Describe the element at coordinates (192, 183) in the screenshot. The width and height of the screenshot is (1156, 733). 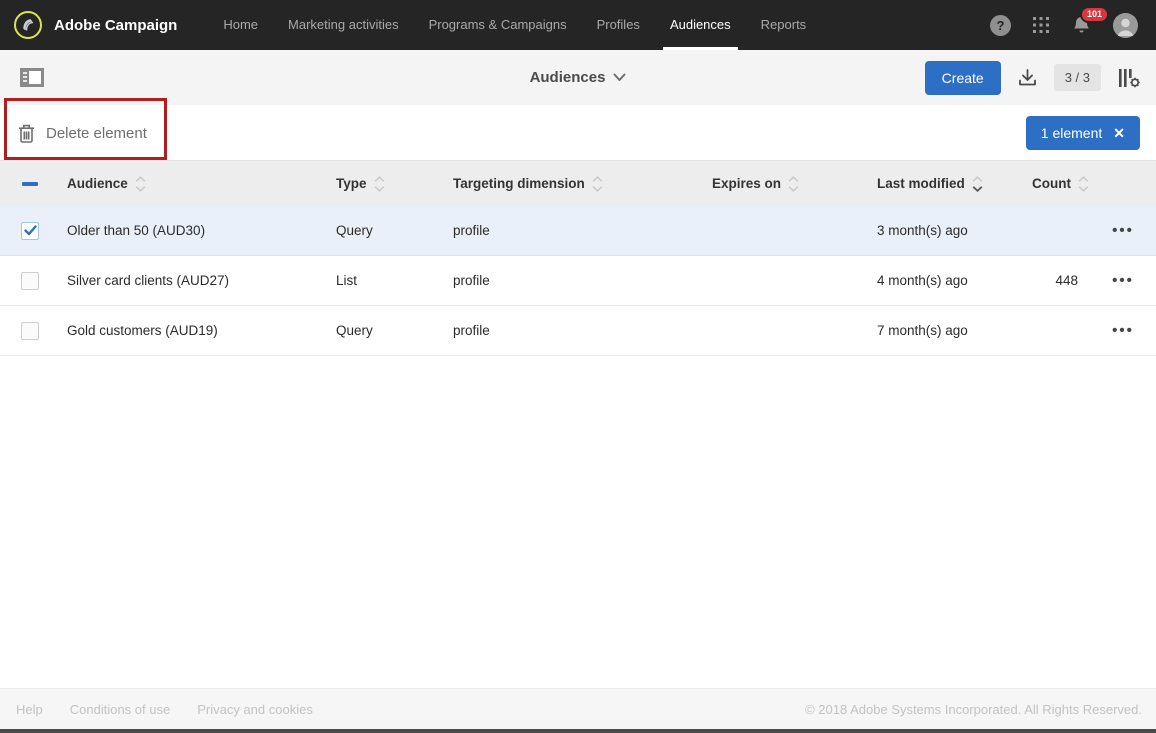
I see `column-header-audience: Audience` at that location.